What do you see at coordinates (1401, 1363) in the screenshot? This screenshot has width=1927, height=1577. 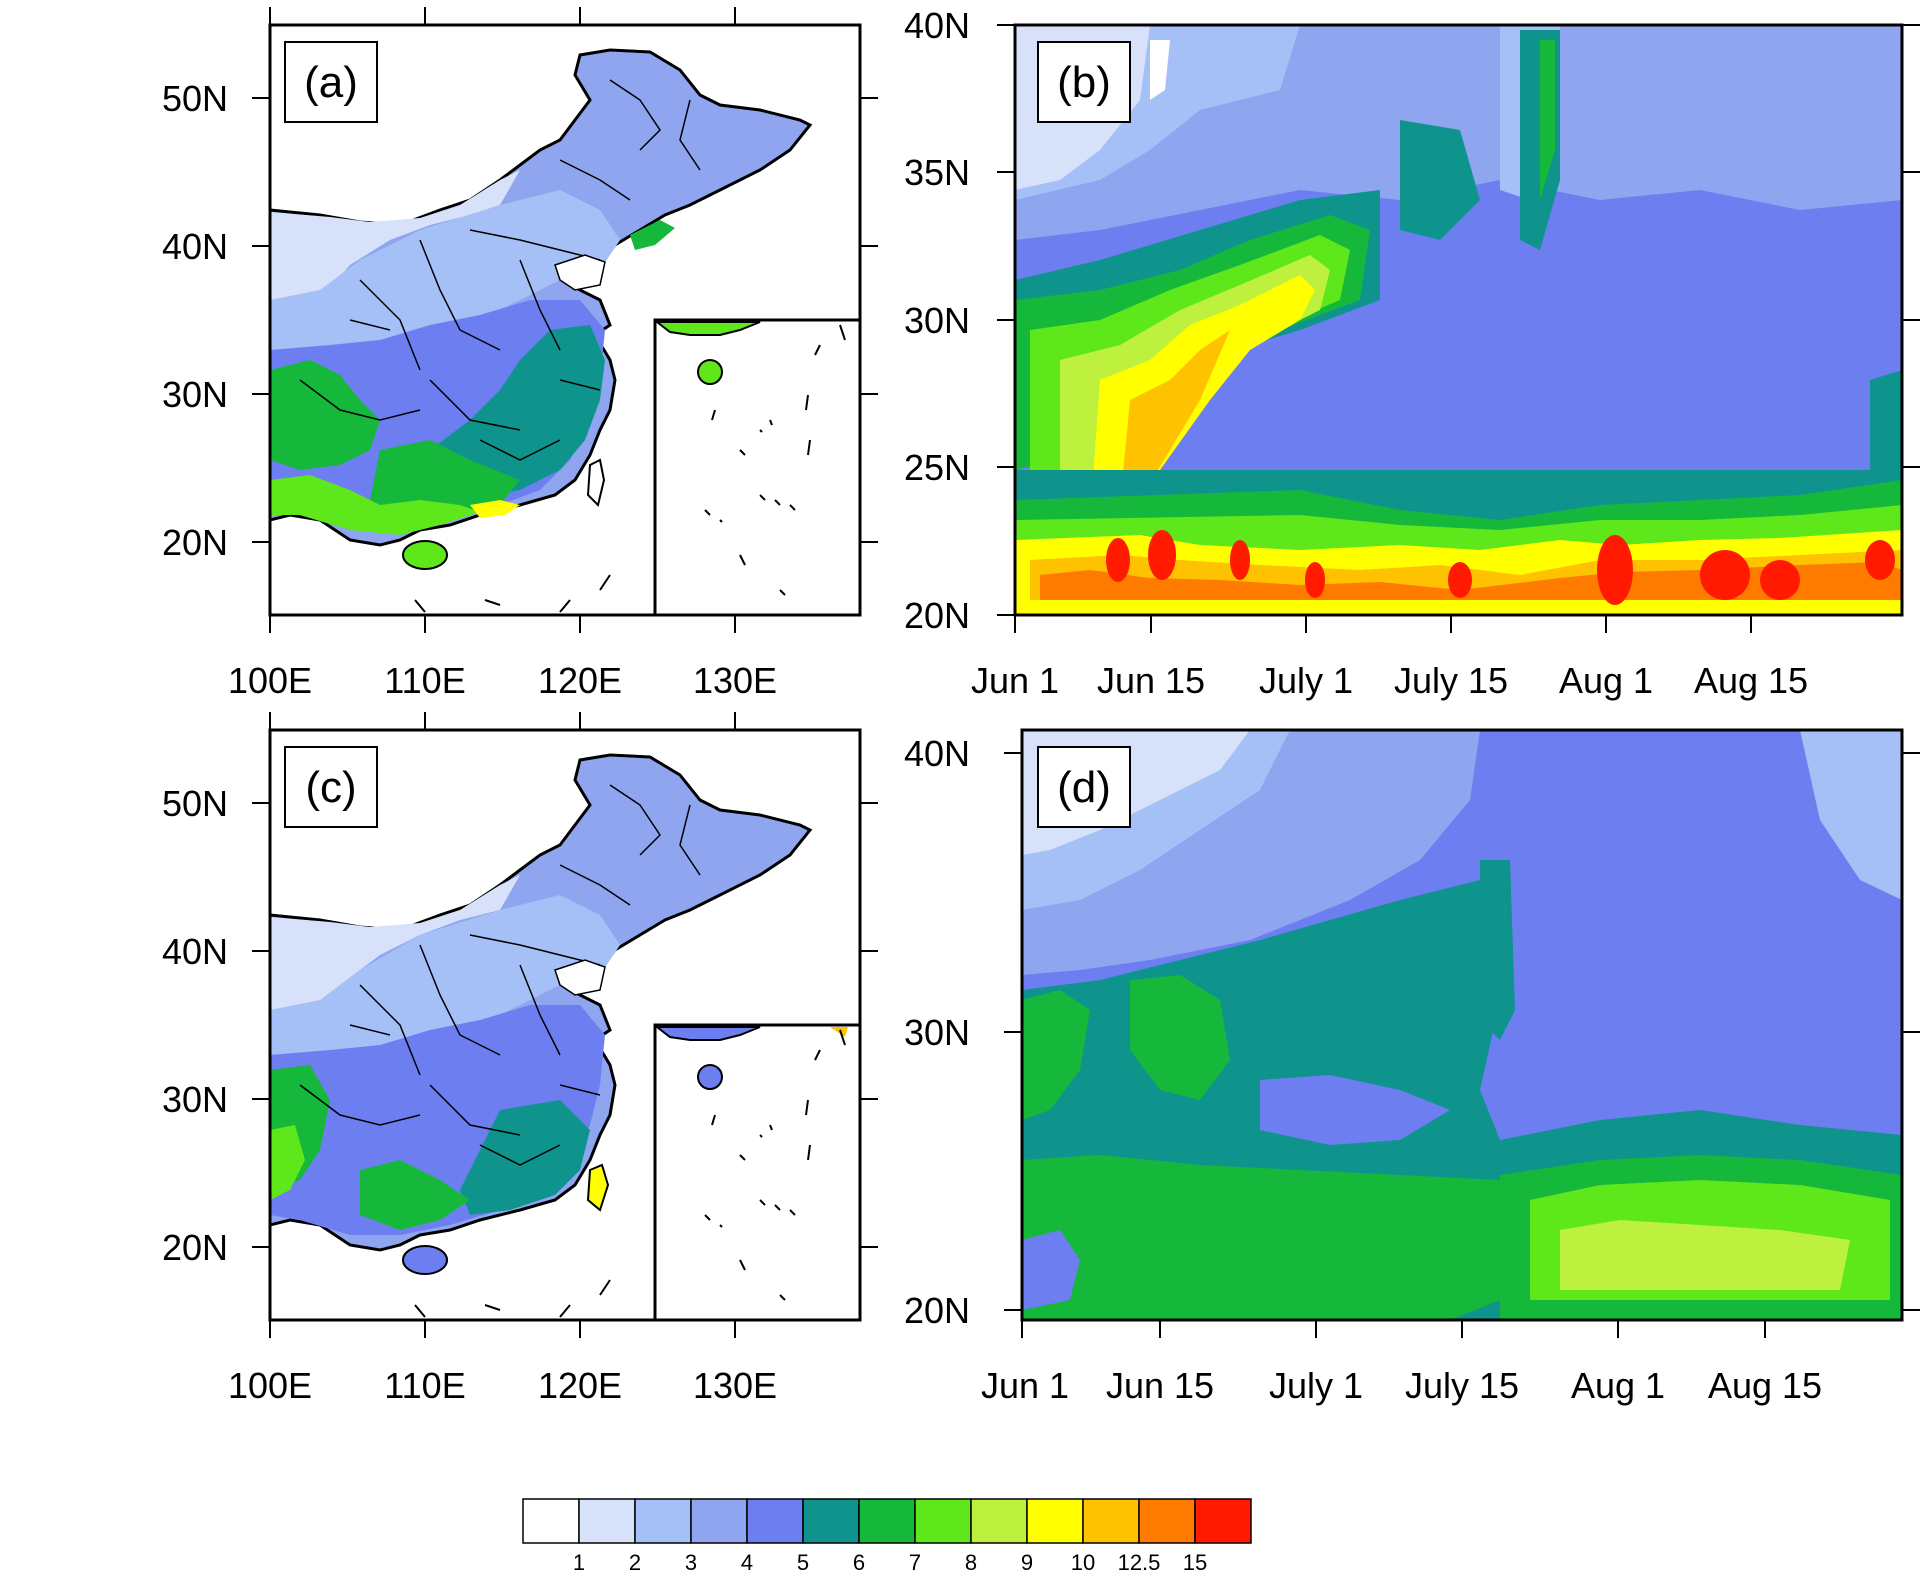 I see `panel-d-time-ticks: Jun 1 Jun 15 July 1 July 15 Aug 1 Aug 15` at bounding box center [1401, 1363].